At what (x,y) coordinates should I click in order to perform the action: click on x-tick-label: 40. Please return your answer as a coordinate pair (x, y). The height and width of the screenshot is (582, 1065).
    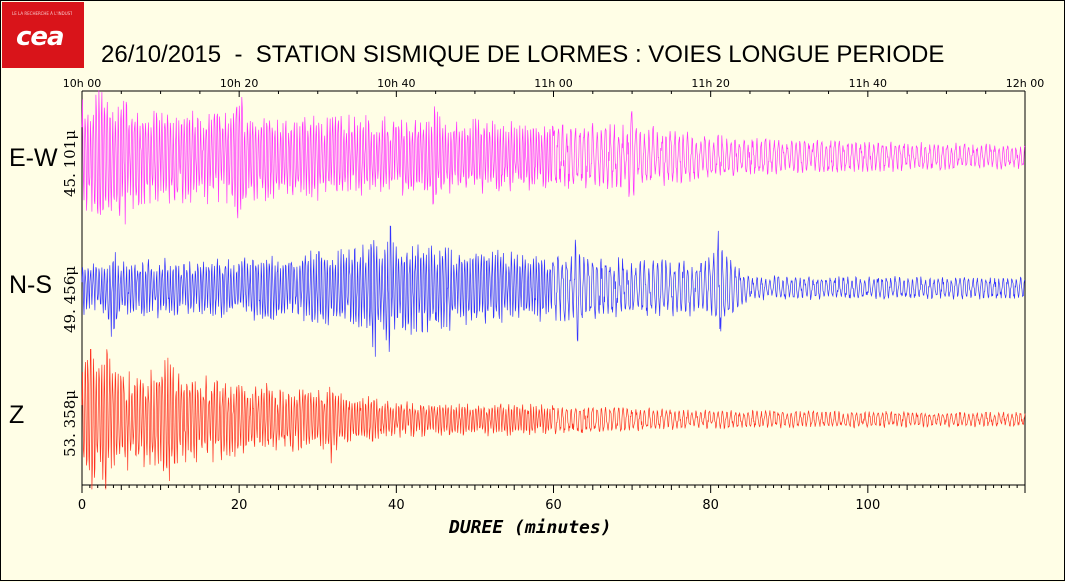
    Looking at the image, I should click on (396, 505).